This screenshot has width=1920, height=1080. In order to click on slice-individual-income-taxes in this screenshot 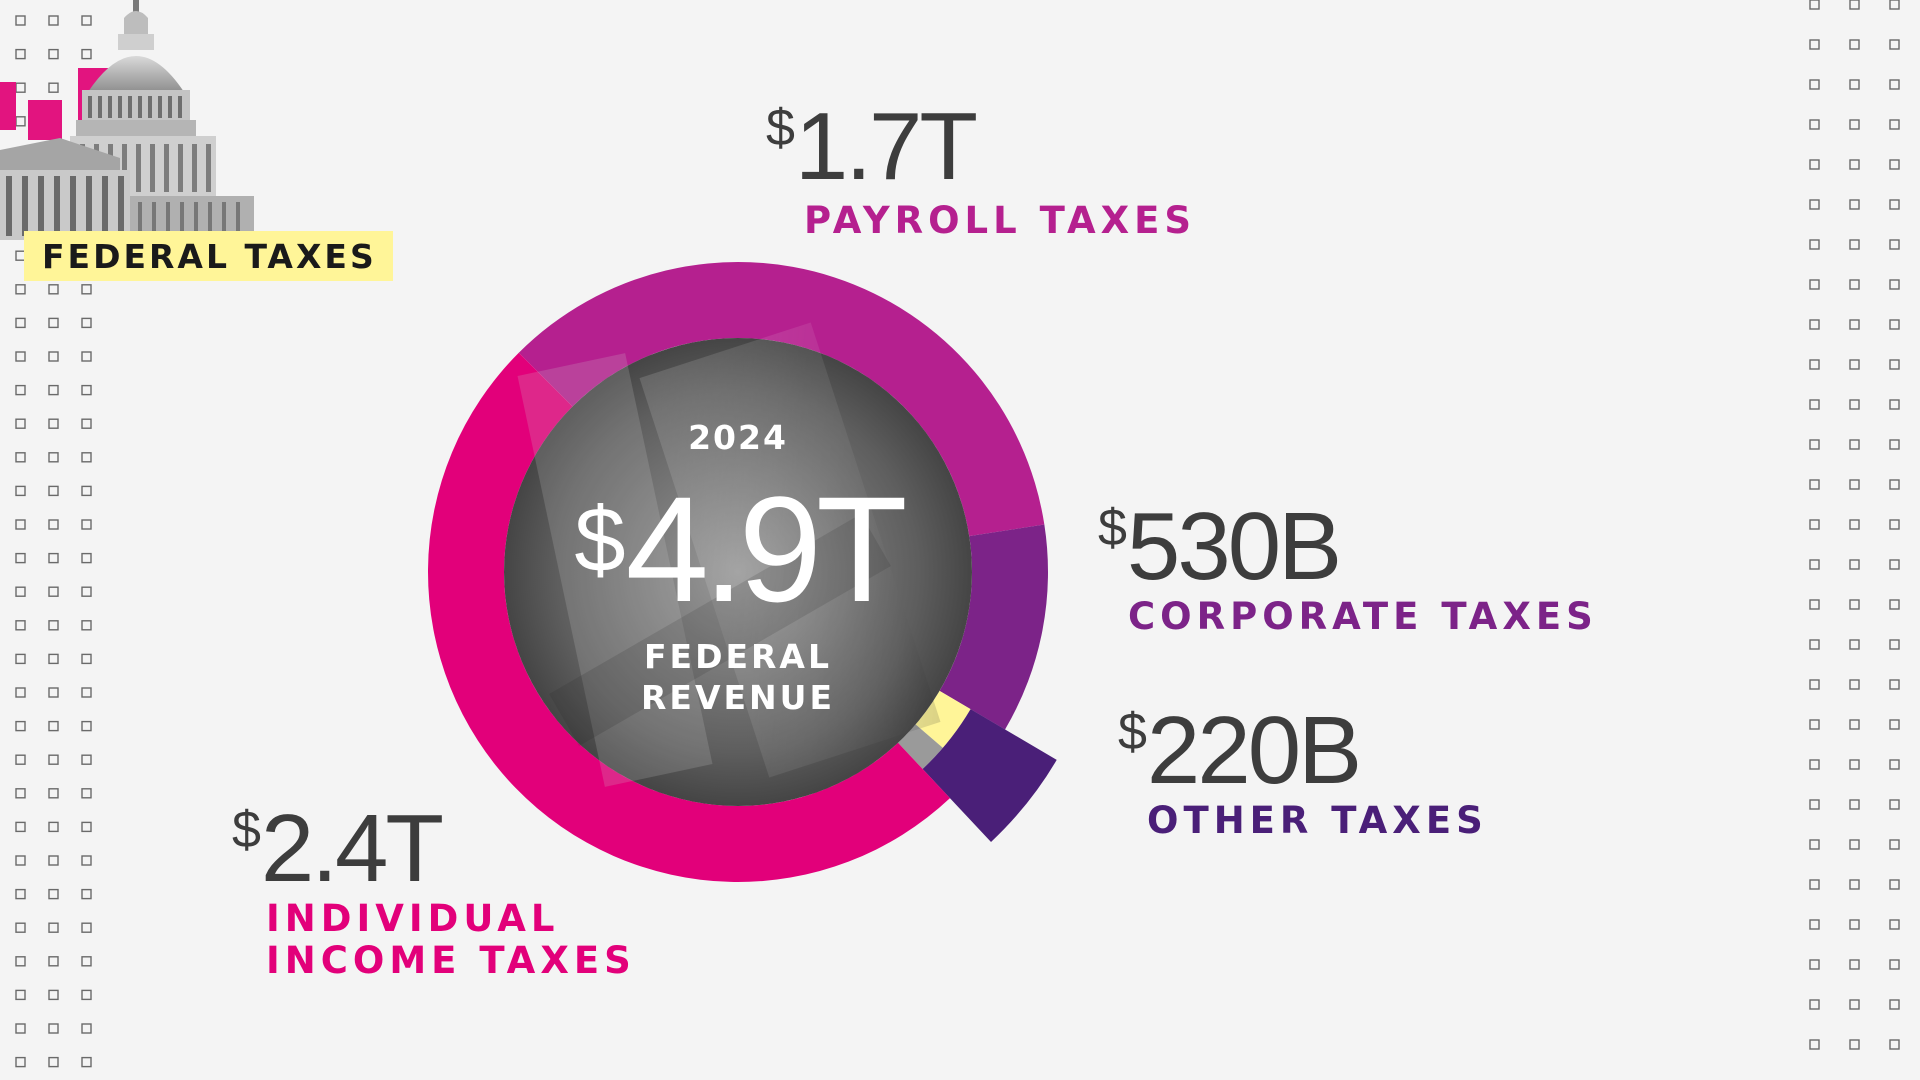, I will do `click(689, 617)`.